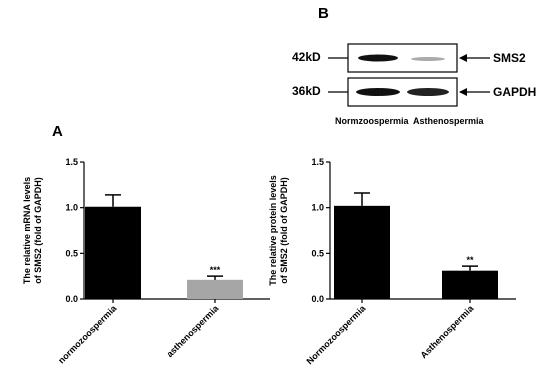 The image size is (550, 382). I want to click on protein-label: SMS2, so click(509, 58).